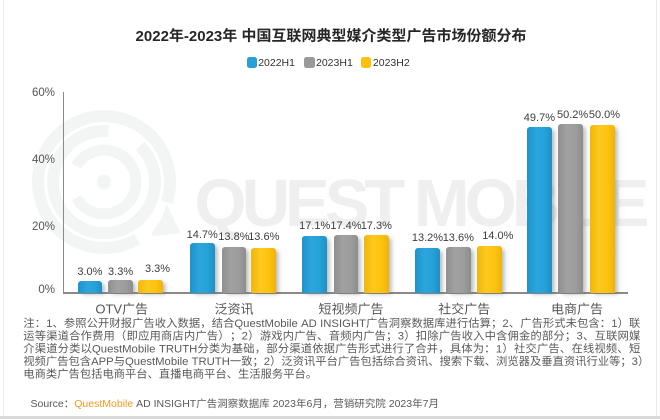  I want to click on svg-text: OTV, so click(108, 309).